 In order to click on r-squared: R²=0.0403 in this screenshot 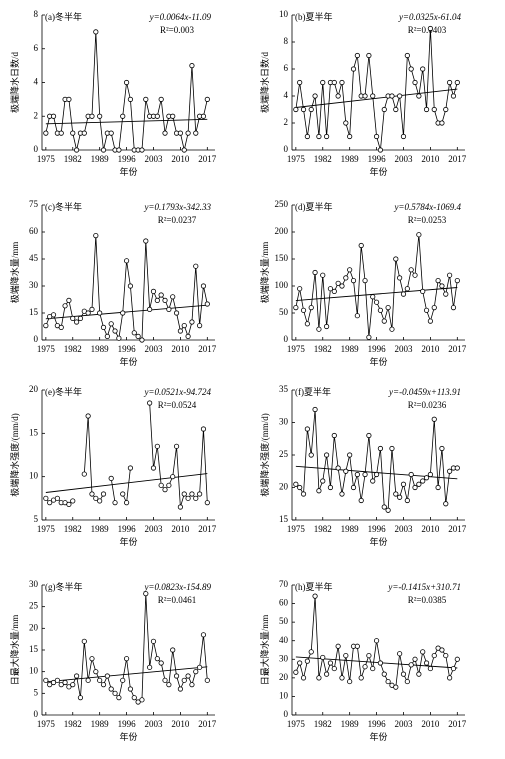, I will do `click(427, 30)`.